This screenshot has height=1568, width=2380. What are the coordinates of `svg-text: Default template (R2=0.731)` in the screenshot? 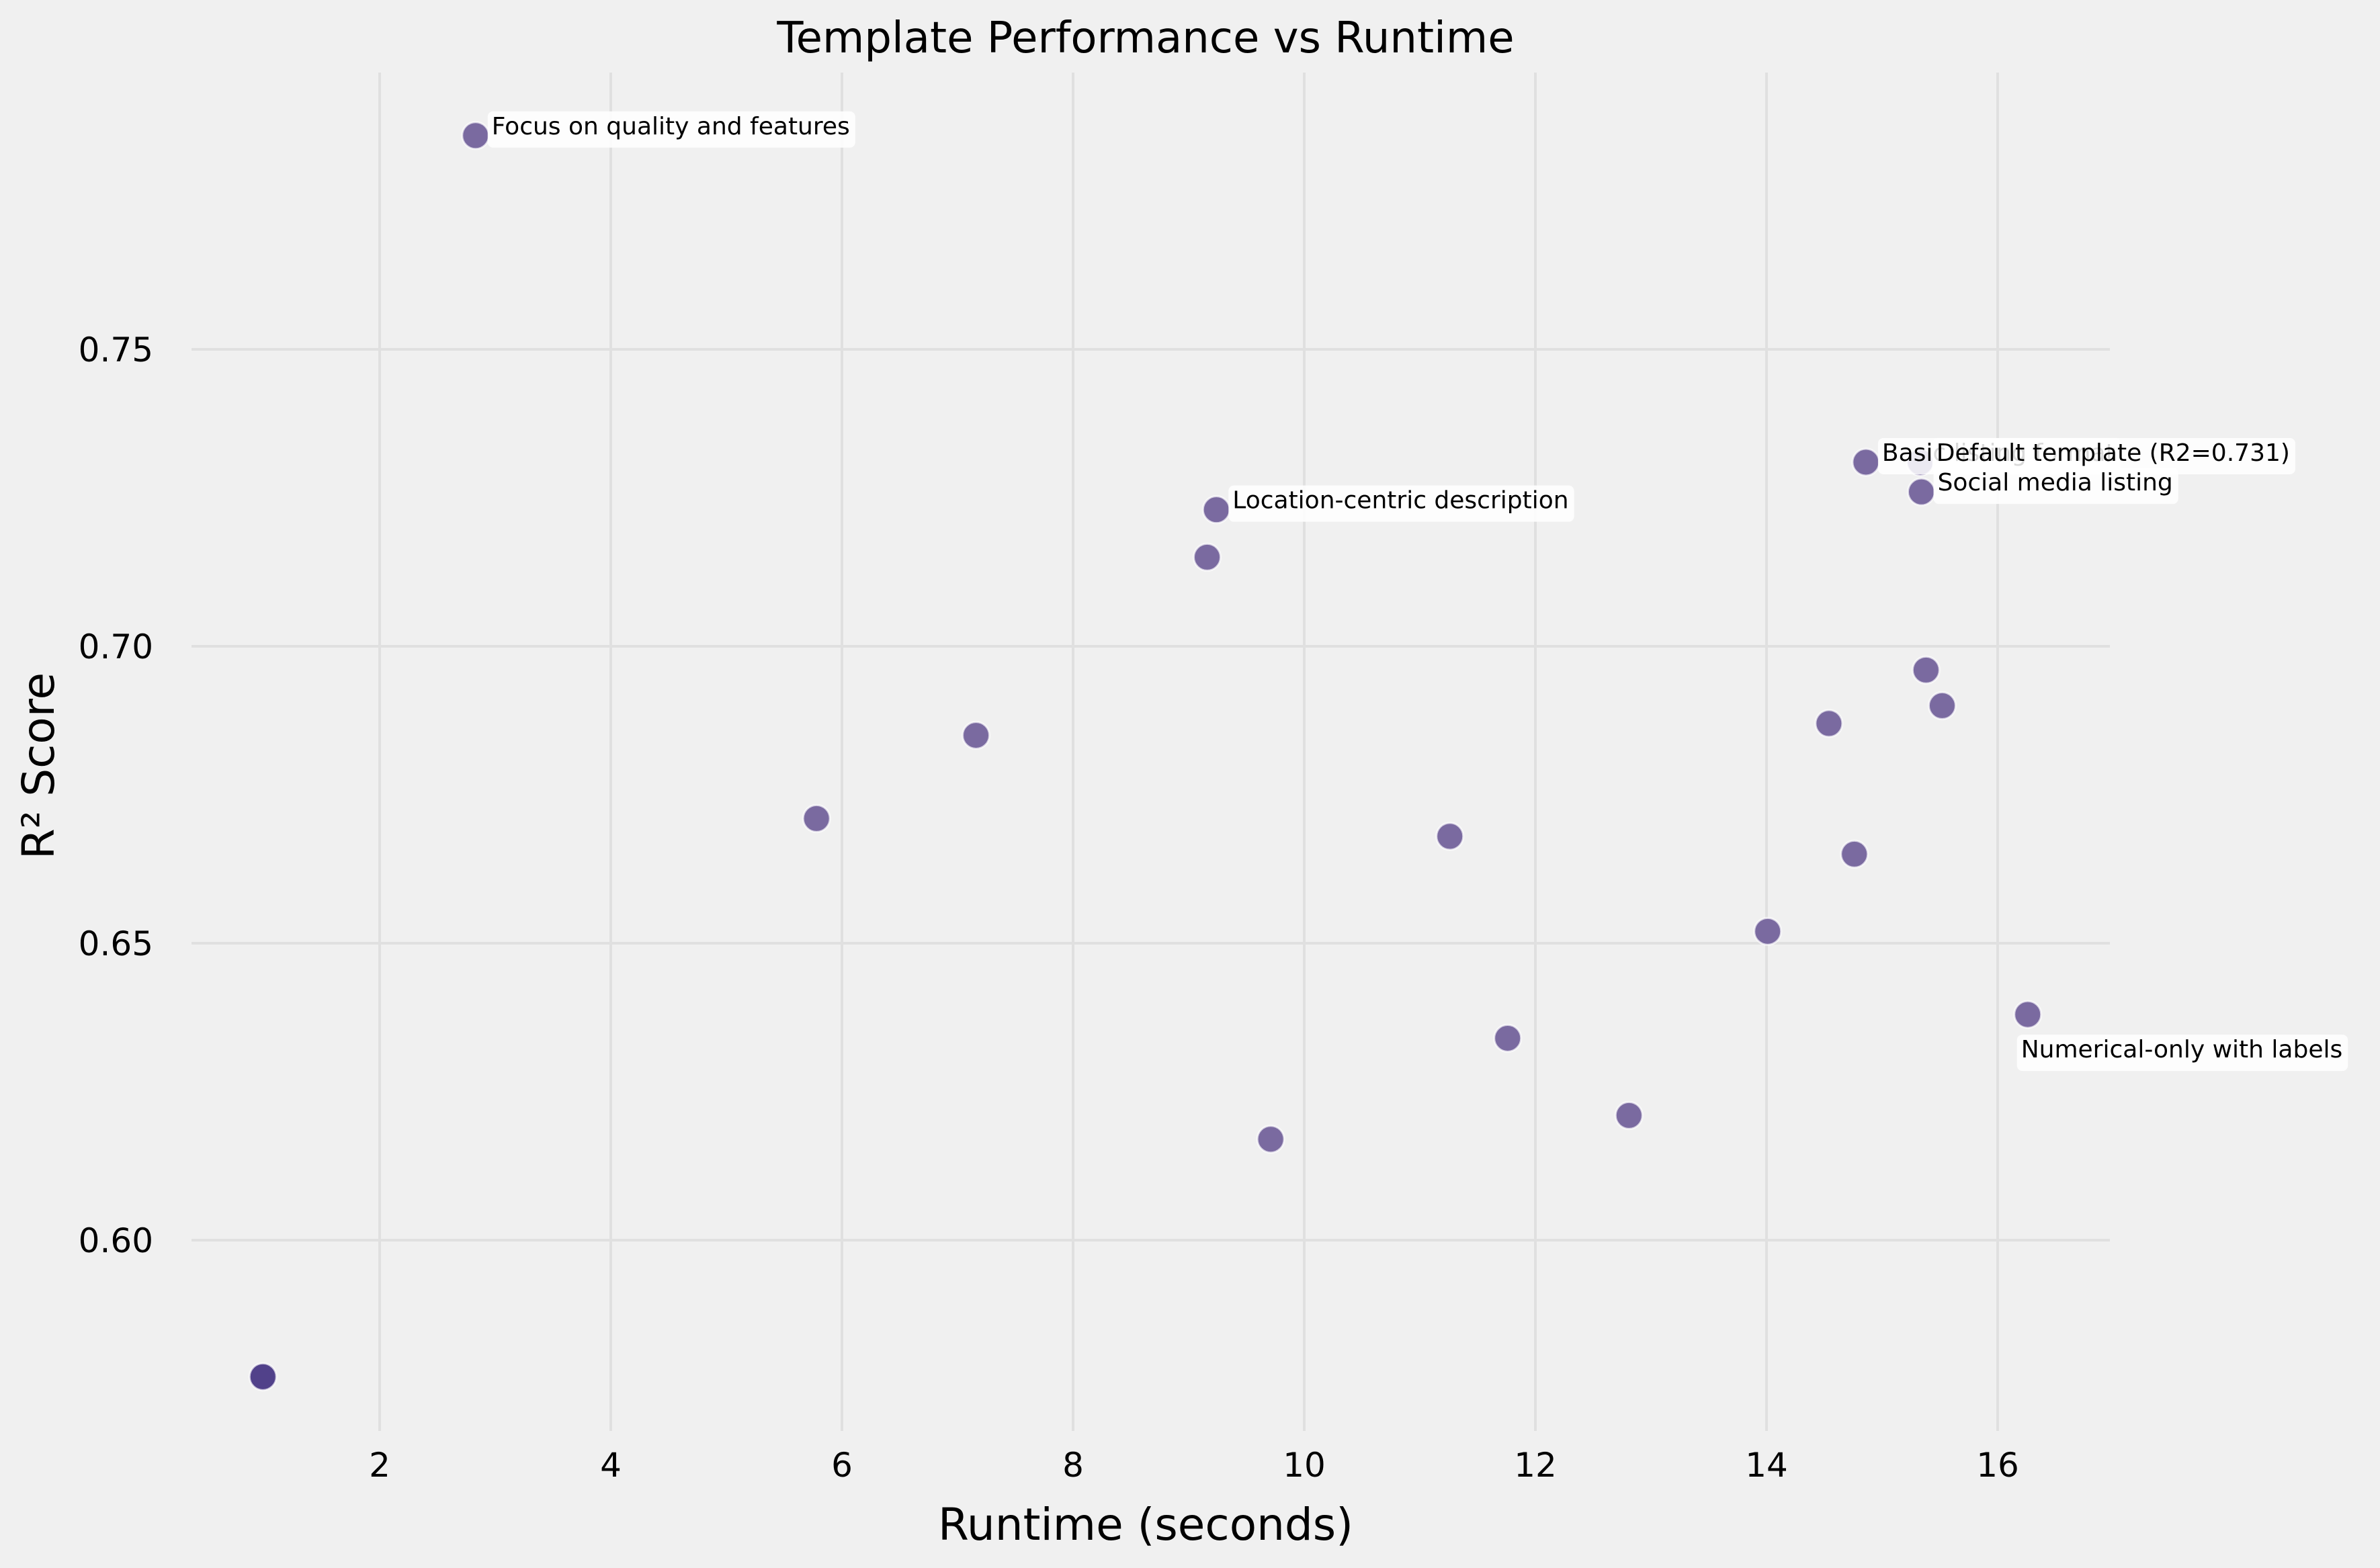 It's located at (2113, 453).